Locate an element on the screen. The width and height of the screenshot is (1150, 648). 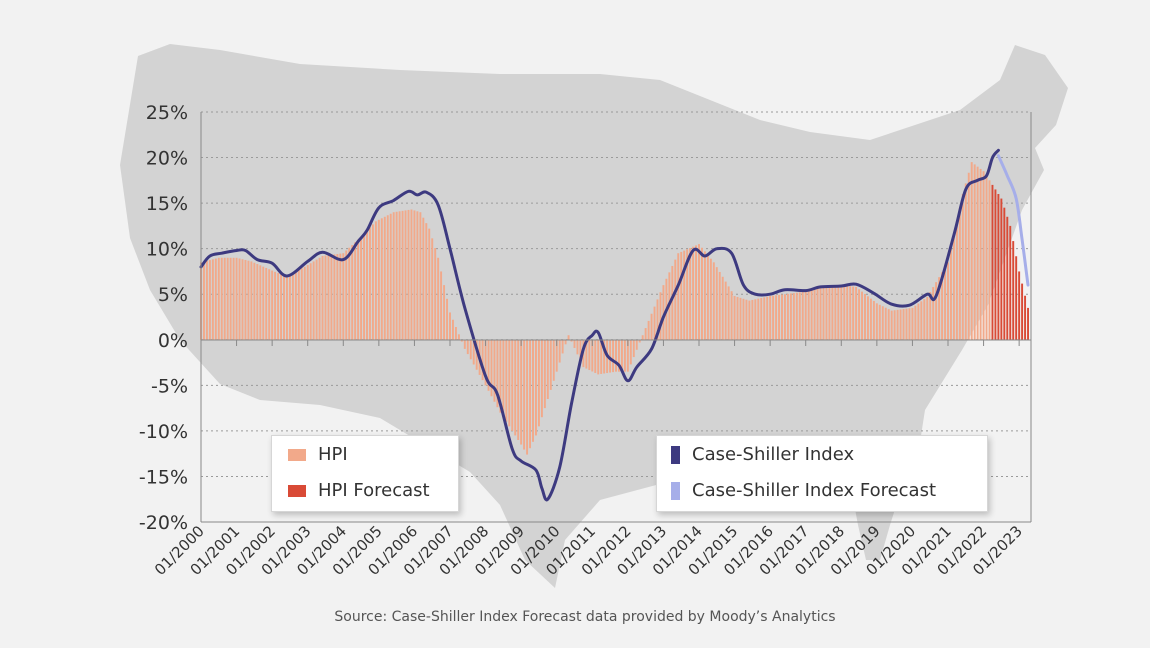
legend-left: HPI HPI Forecast is located at coordinates (365, 473).